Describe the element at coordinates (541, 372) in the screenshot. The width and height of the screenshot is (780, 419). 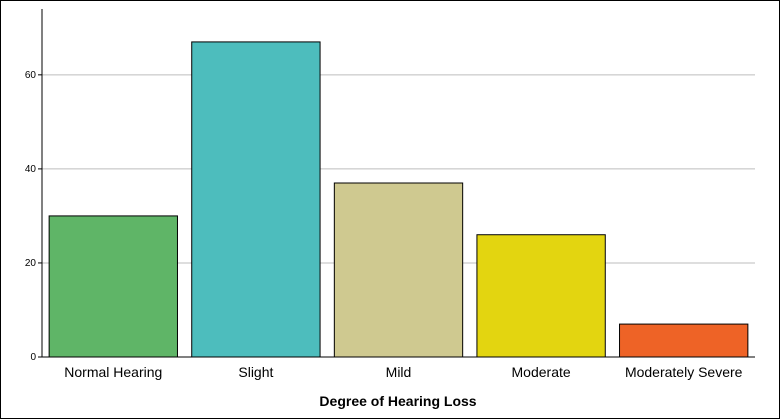
I see `x-category-label: Moderate` at that location.